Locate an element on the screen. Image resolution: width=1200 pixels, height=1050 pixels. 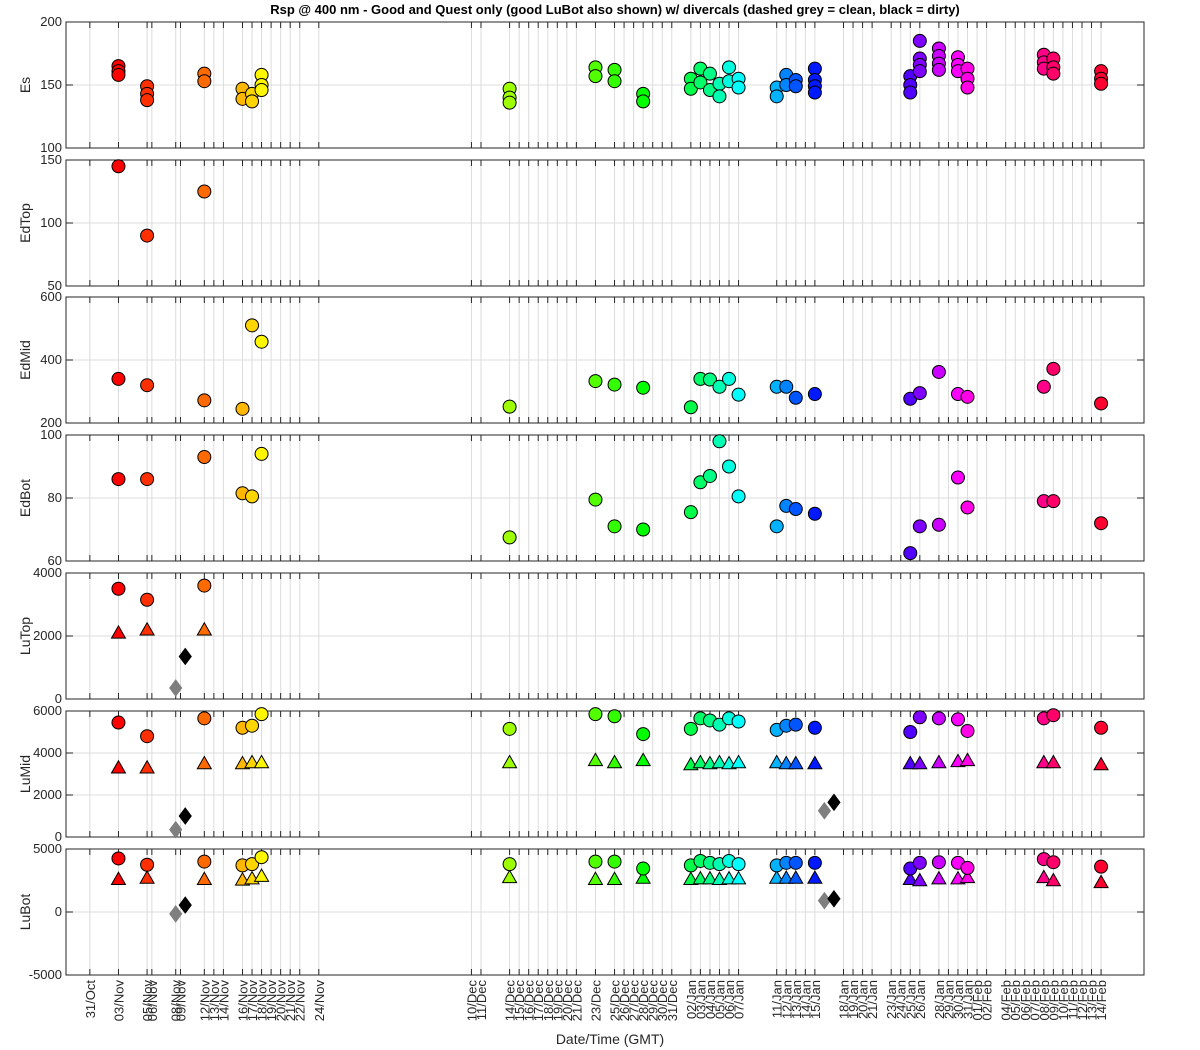
x-tick-label: 25/Dec is located at coordinates (615, 1001).